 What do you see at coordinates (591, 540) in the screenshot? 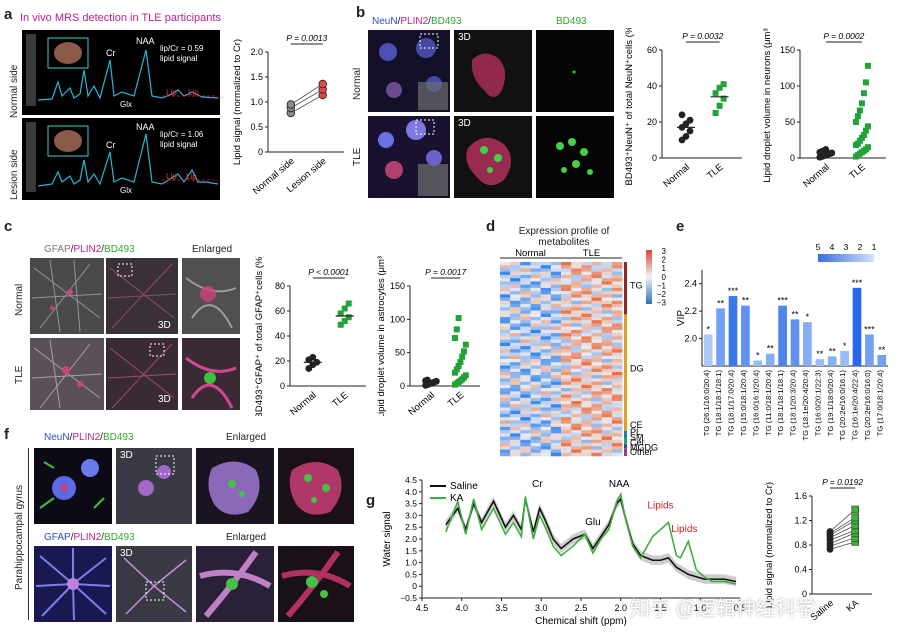
I see `saline-sem-band` at bounding box center [591, 540].